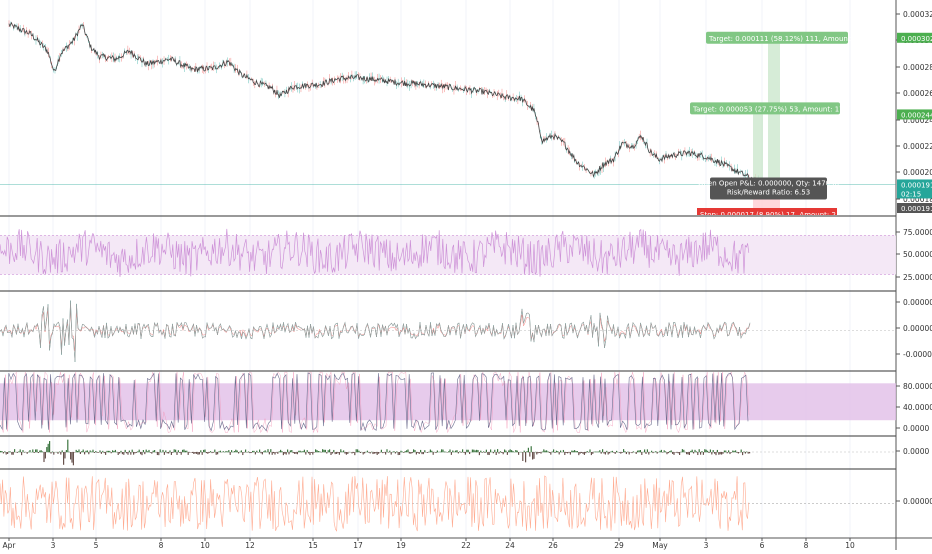 The image size is (932, 554). I want to click on time-tick-label: 15, so click(313, 545).